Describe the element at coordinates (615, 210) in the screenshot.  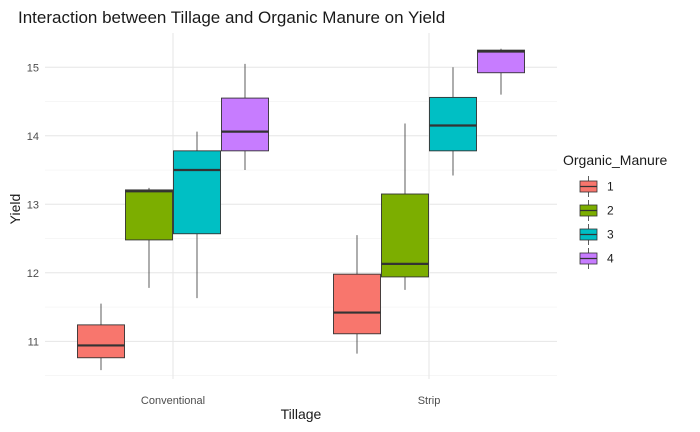
I see `legend: Organic_Manure 1 2 3 4` at that location.